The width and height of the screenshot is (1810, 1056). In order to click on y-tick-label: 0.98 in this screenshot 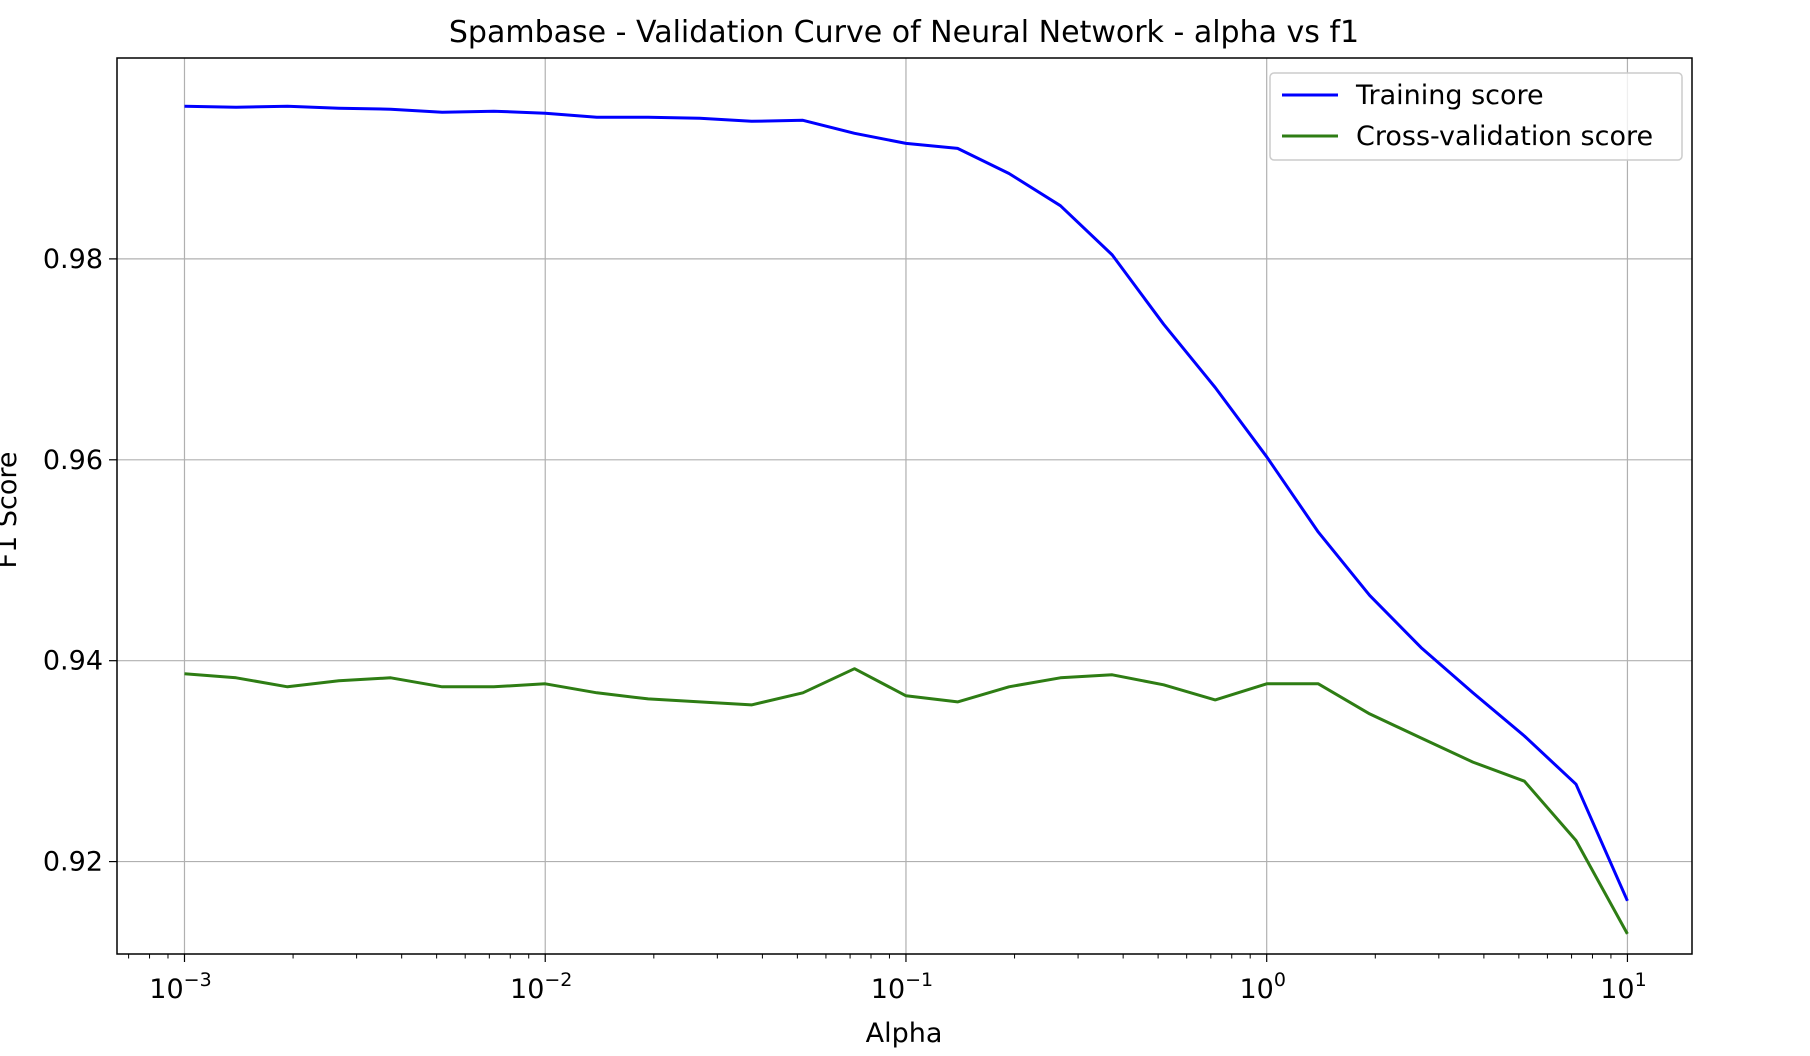, I will do `click(73, 259)`.